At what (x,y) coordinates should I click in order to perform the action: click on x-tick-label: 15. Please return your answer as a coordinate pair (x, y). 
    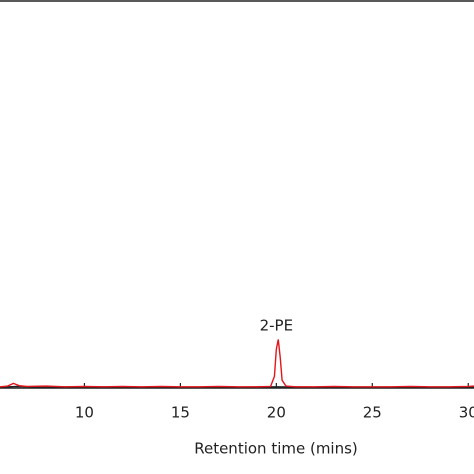
    Looking at the image, I should click on (180, 413).